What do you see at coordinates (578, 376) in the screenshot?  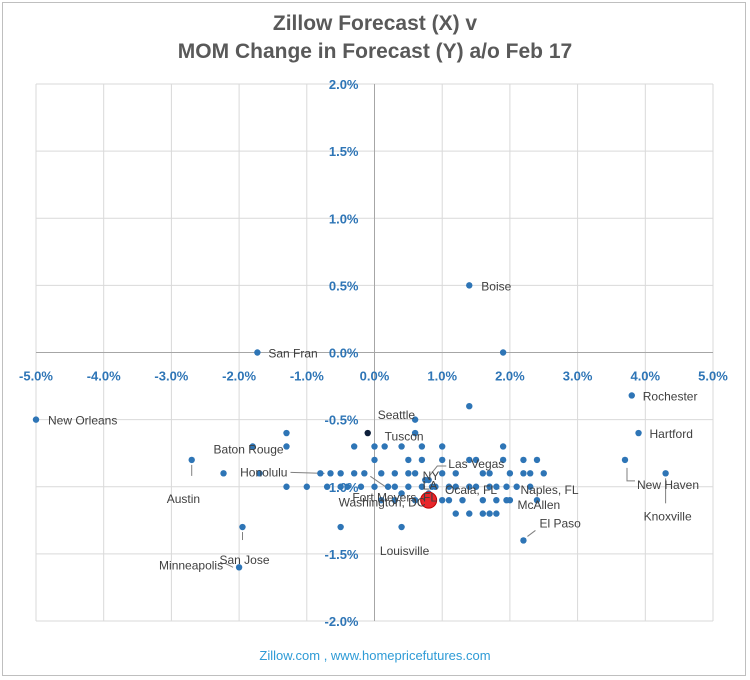 I see `x-tick-label: 3.0%` at bounding box center [578, 376].